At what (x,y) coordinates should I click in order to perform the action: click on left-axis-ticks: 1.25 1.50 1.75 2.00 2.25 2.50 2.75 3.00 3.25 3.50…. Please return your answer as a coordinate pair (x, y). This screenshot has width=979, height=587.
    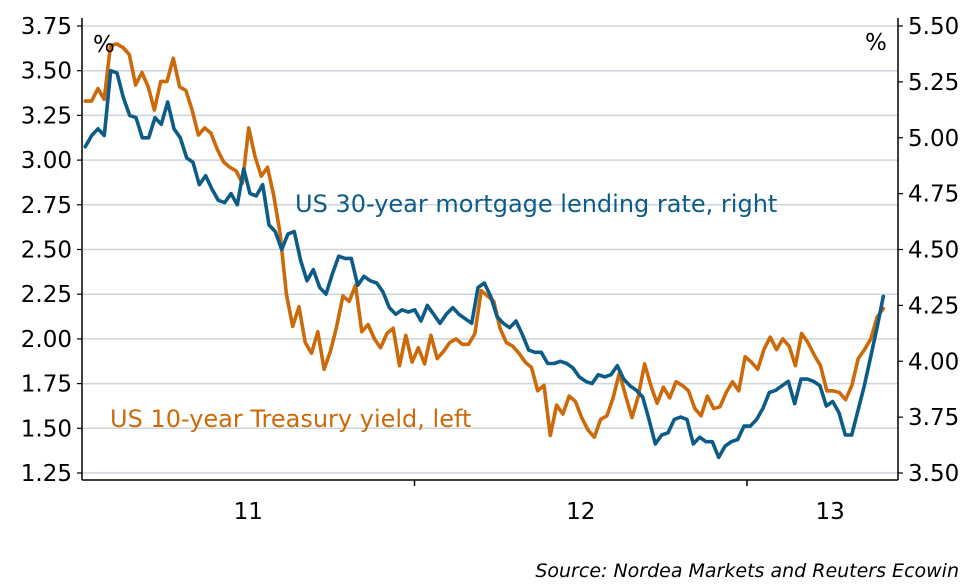
    Looking at the image, I should click on (51, 250).